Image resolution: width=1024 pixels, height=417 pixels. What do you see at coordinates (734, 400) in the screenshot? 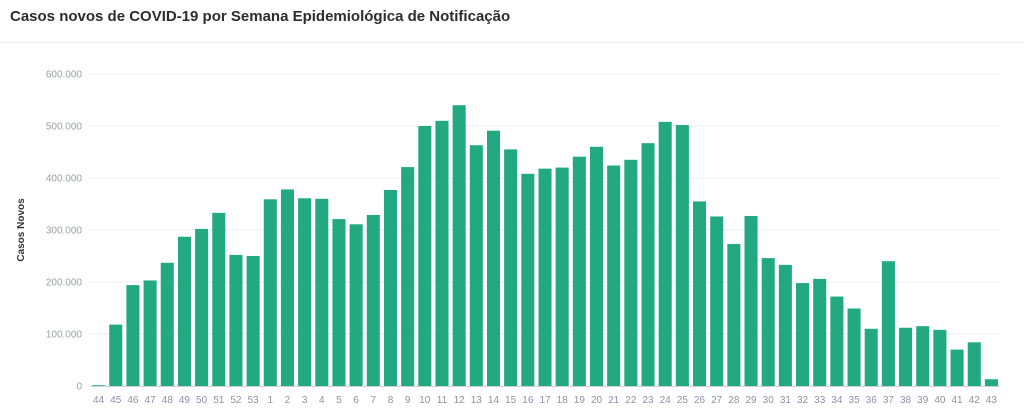
I see `x-tick-label: 28` at bounding box center [734, 400].